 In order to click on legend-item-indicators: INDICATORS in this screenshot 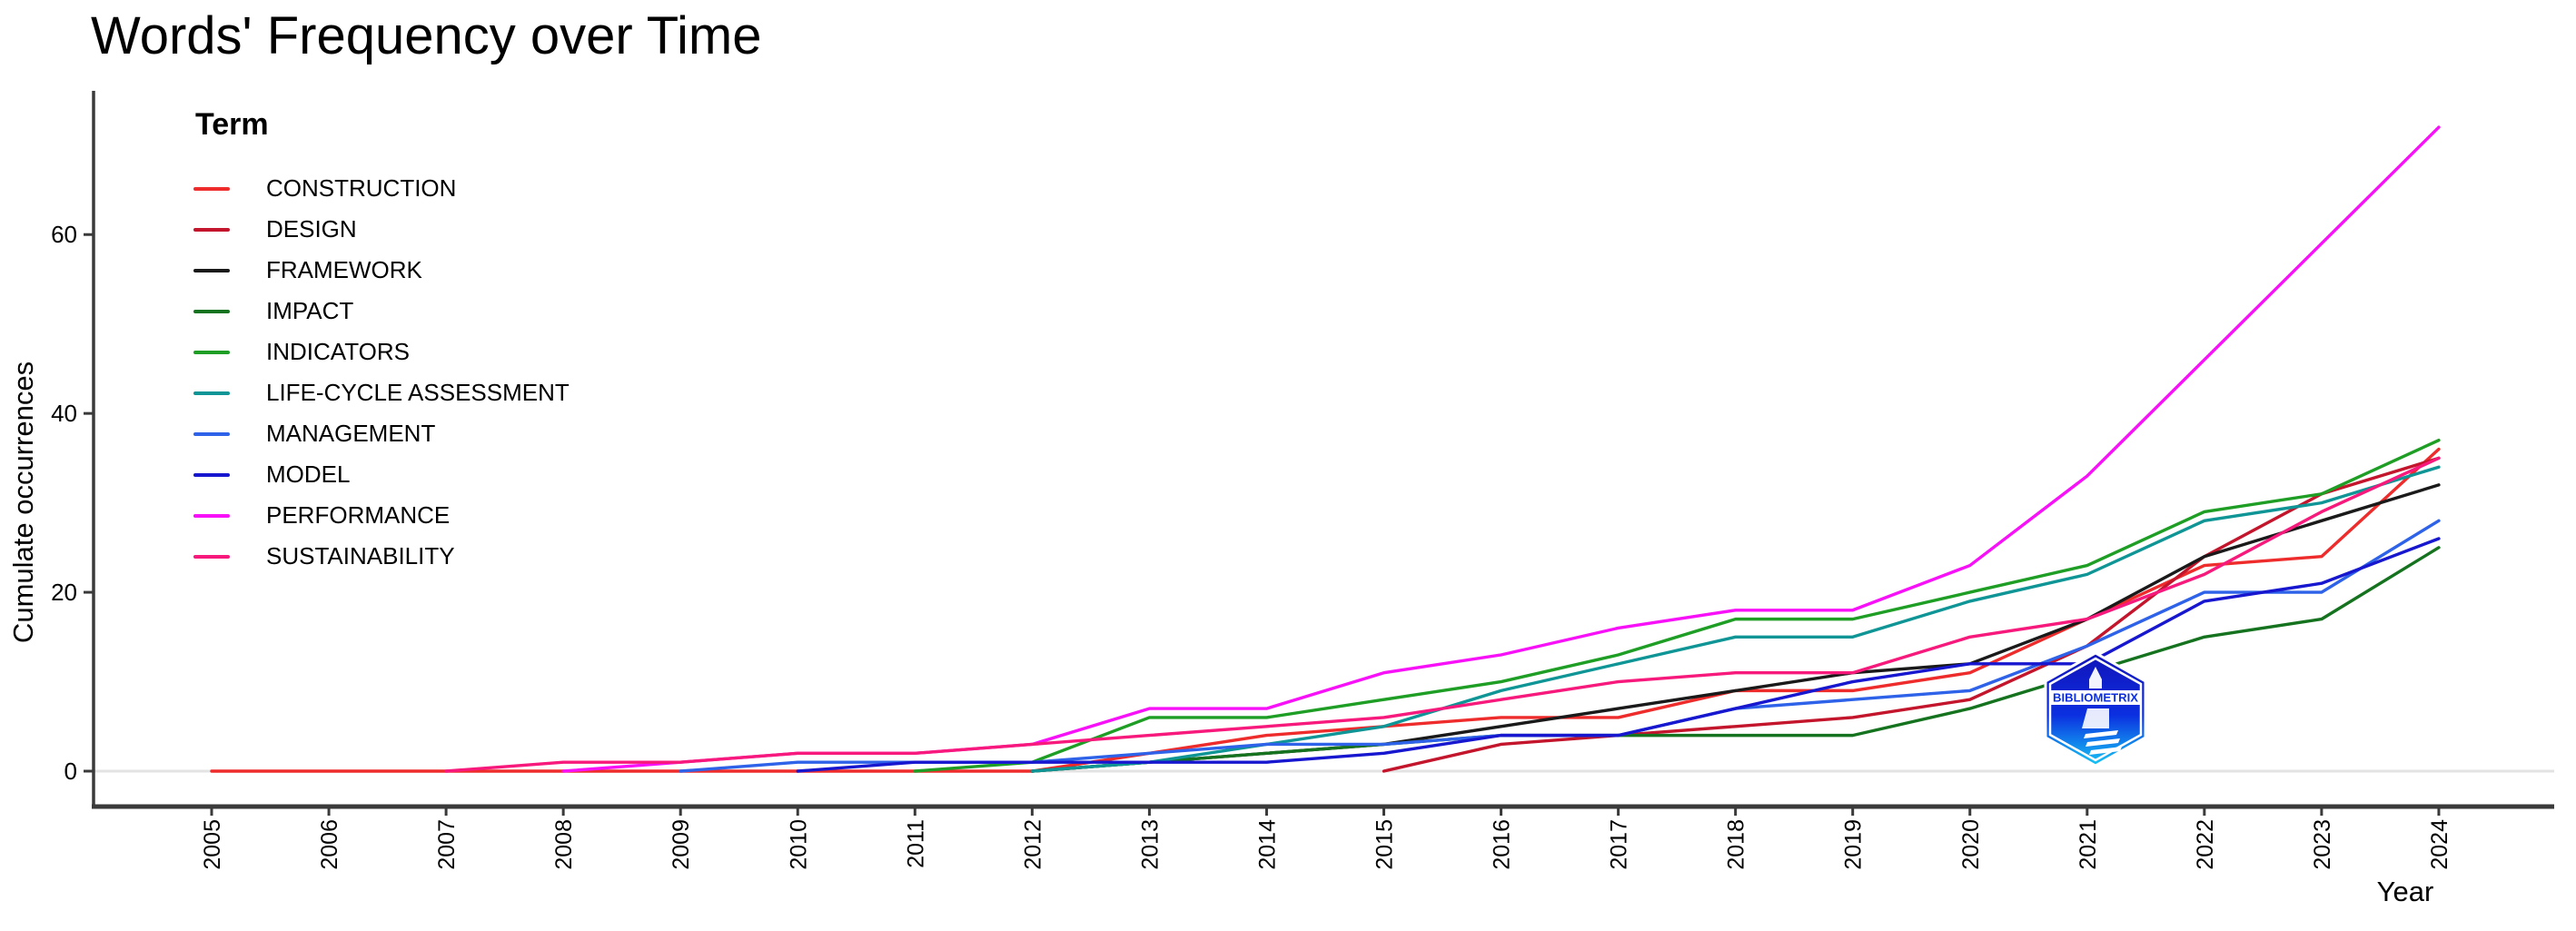, I will do `click(378, 352)`.